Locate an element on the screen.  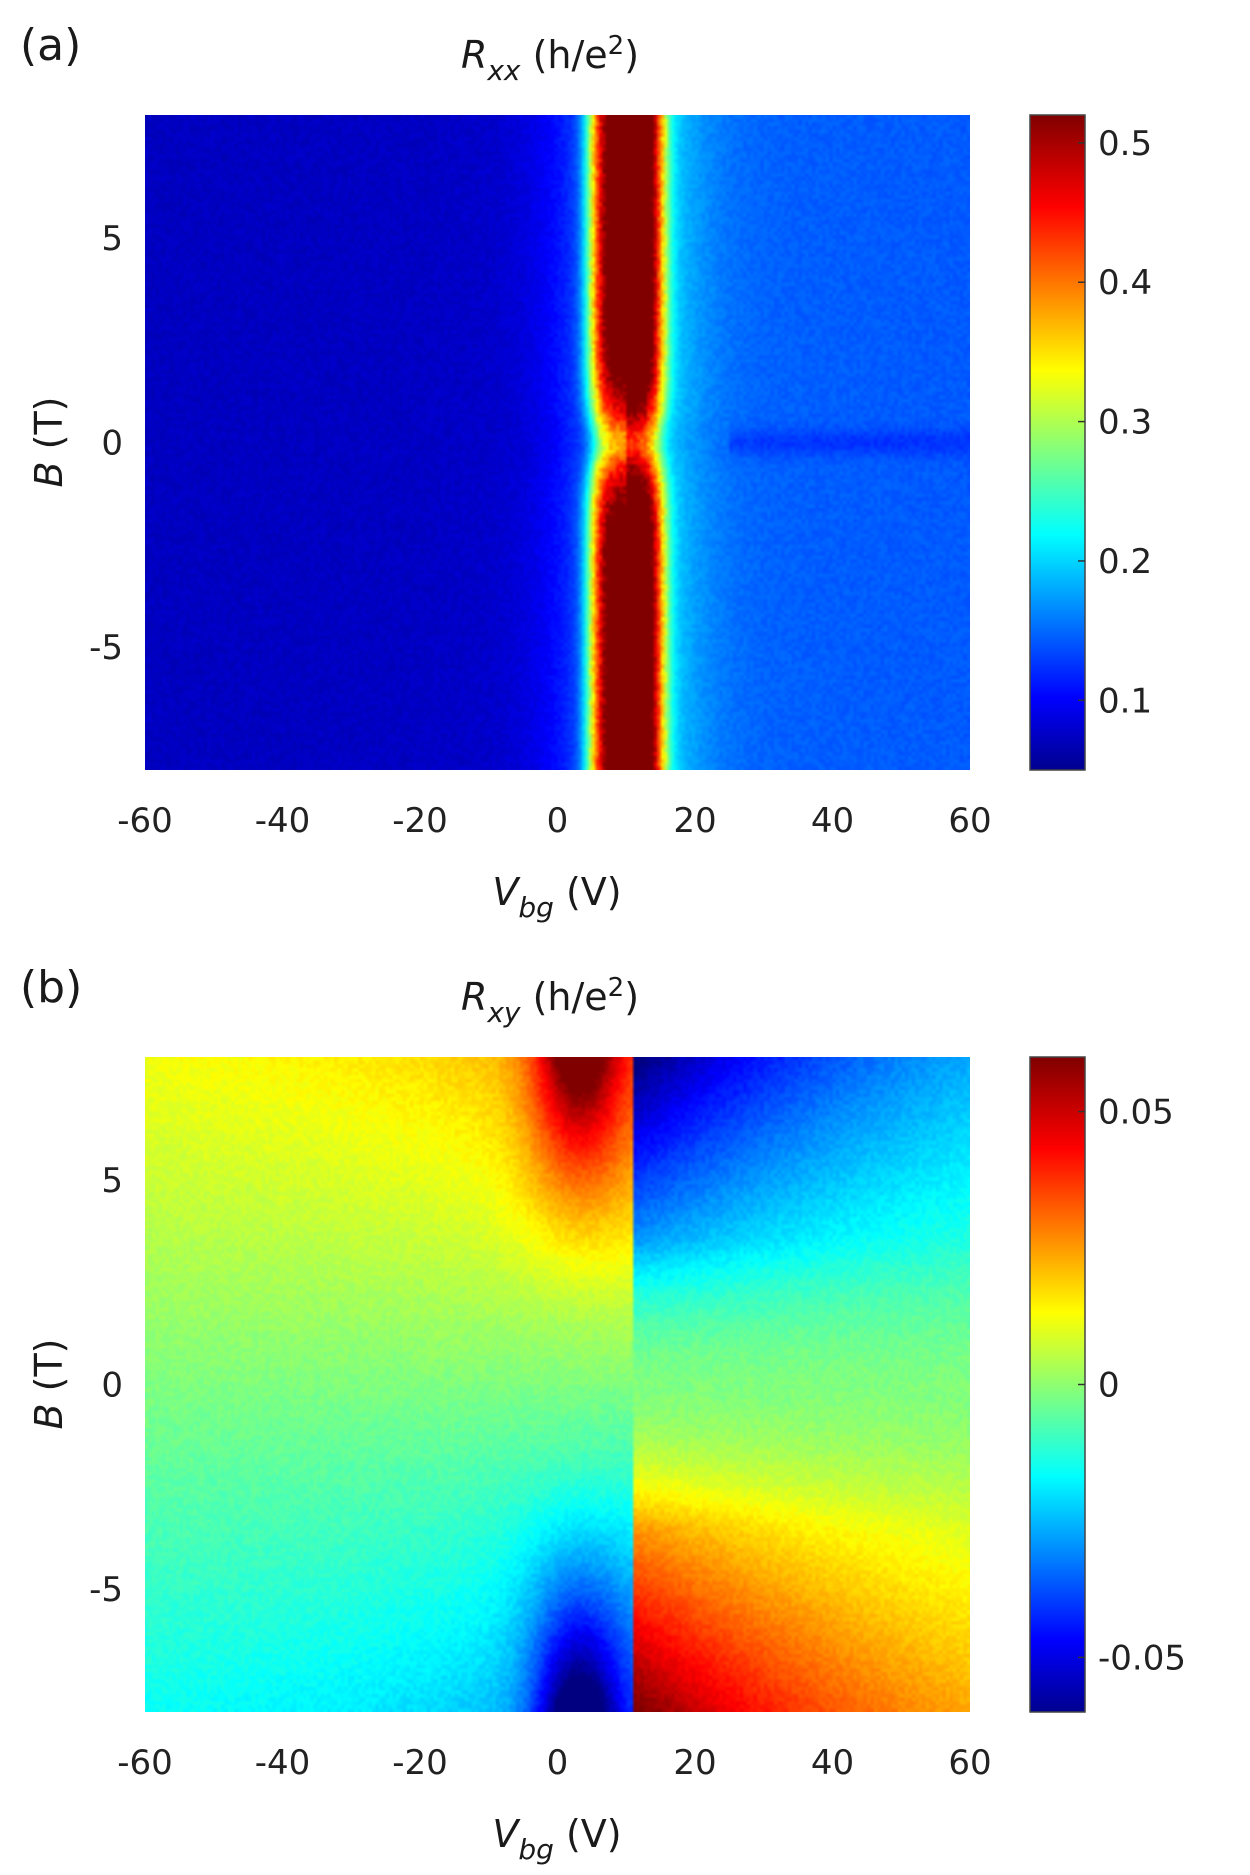
y-ticks-a: 5 0 -5 is located at coordinates (106, 443).